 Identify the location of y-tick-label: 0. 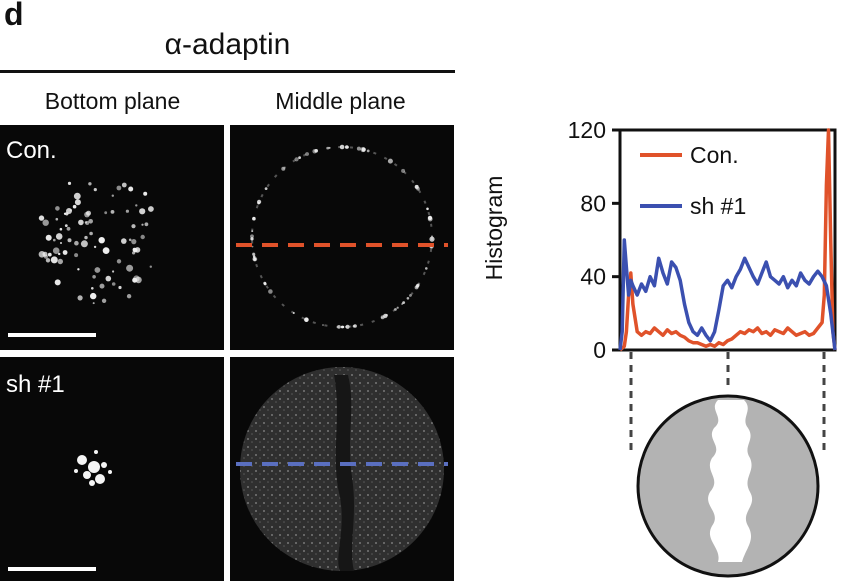
(599, 350).